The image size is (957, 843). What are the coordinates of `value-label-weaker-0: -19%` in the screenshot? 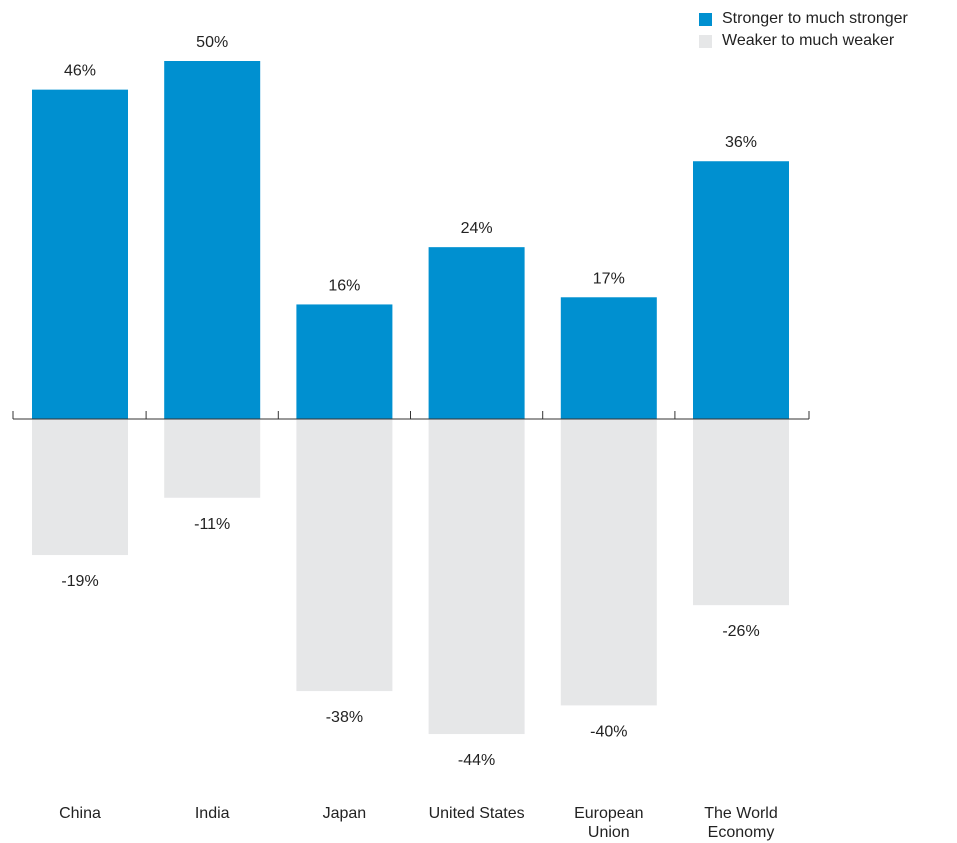 It's located at (79, 581).